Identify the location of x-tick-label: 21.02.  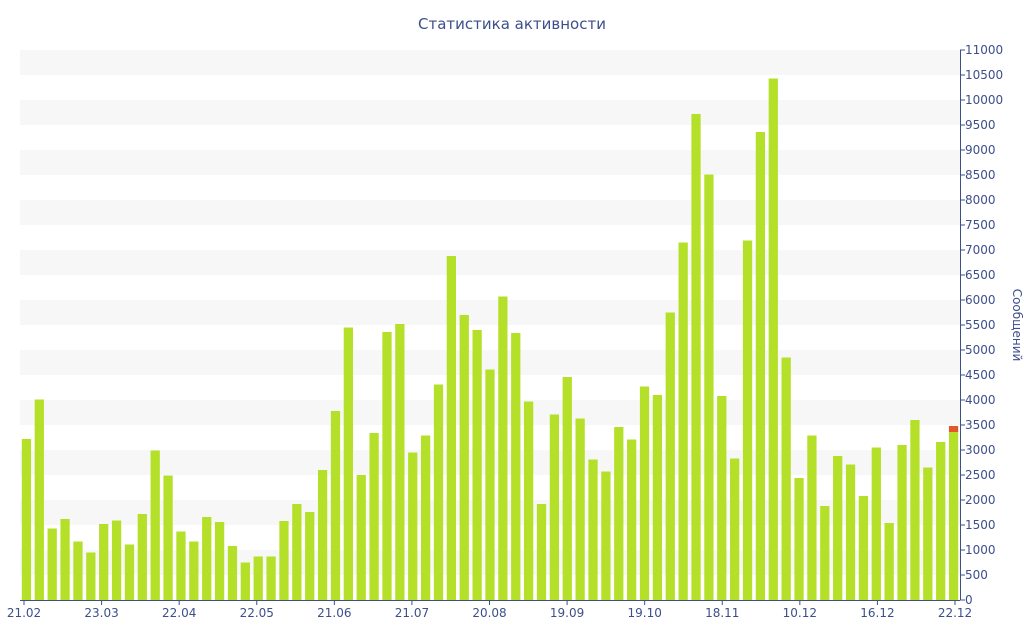
(24, 613).